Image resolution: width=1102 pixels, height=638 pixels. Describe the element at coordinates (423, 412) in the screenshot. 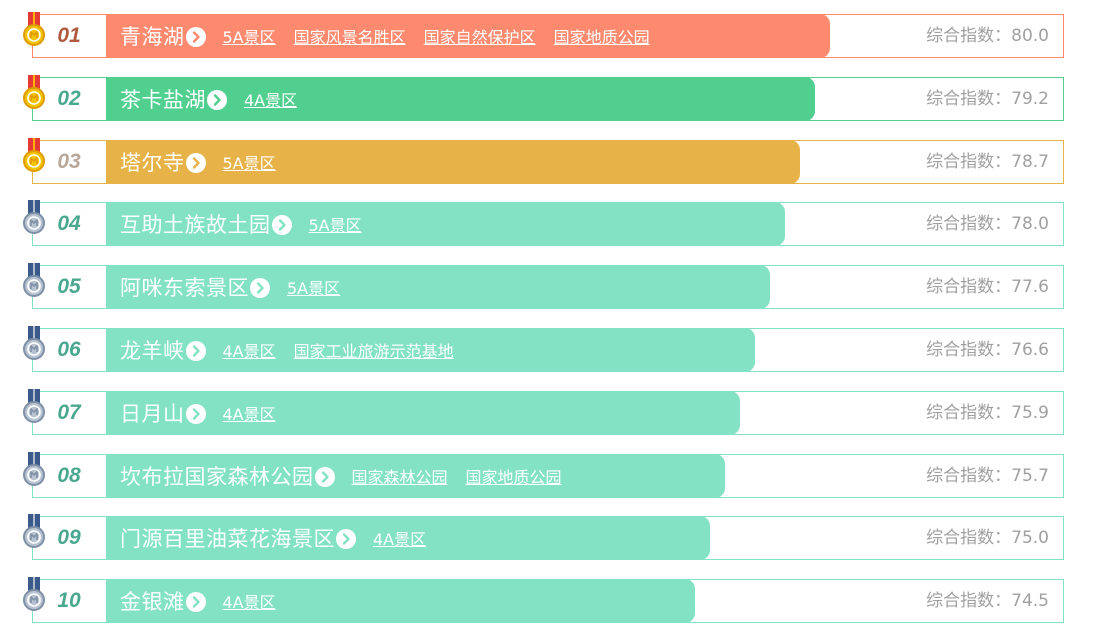

I see `index-bar: 日月山 4A景区` at that location.